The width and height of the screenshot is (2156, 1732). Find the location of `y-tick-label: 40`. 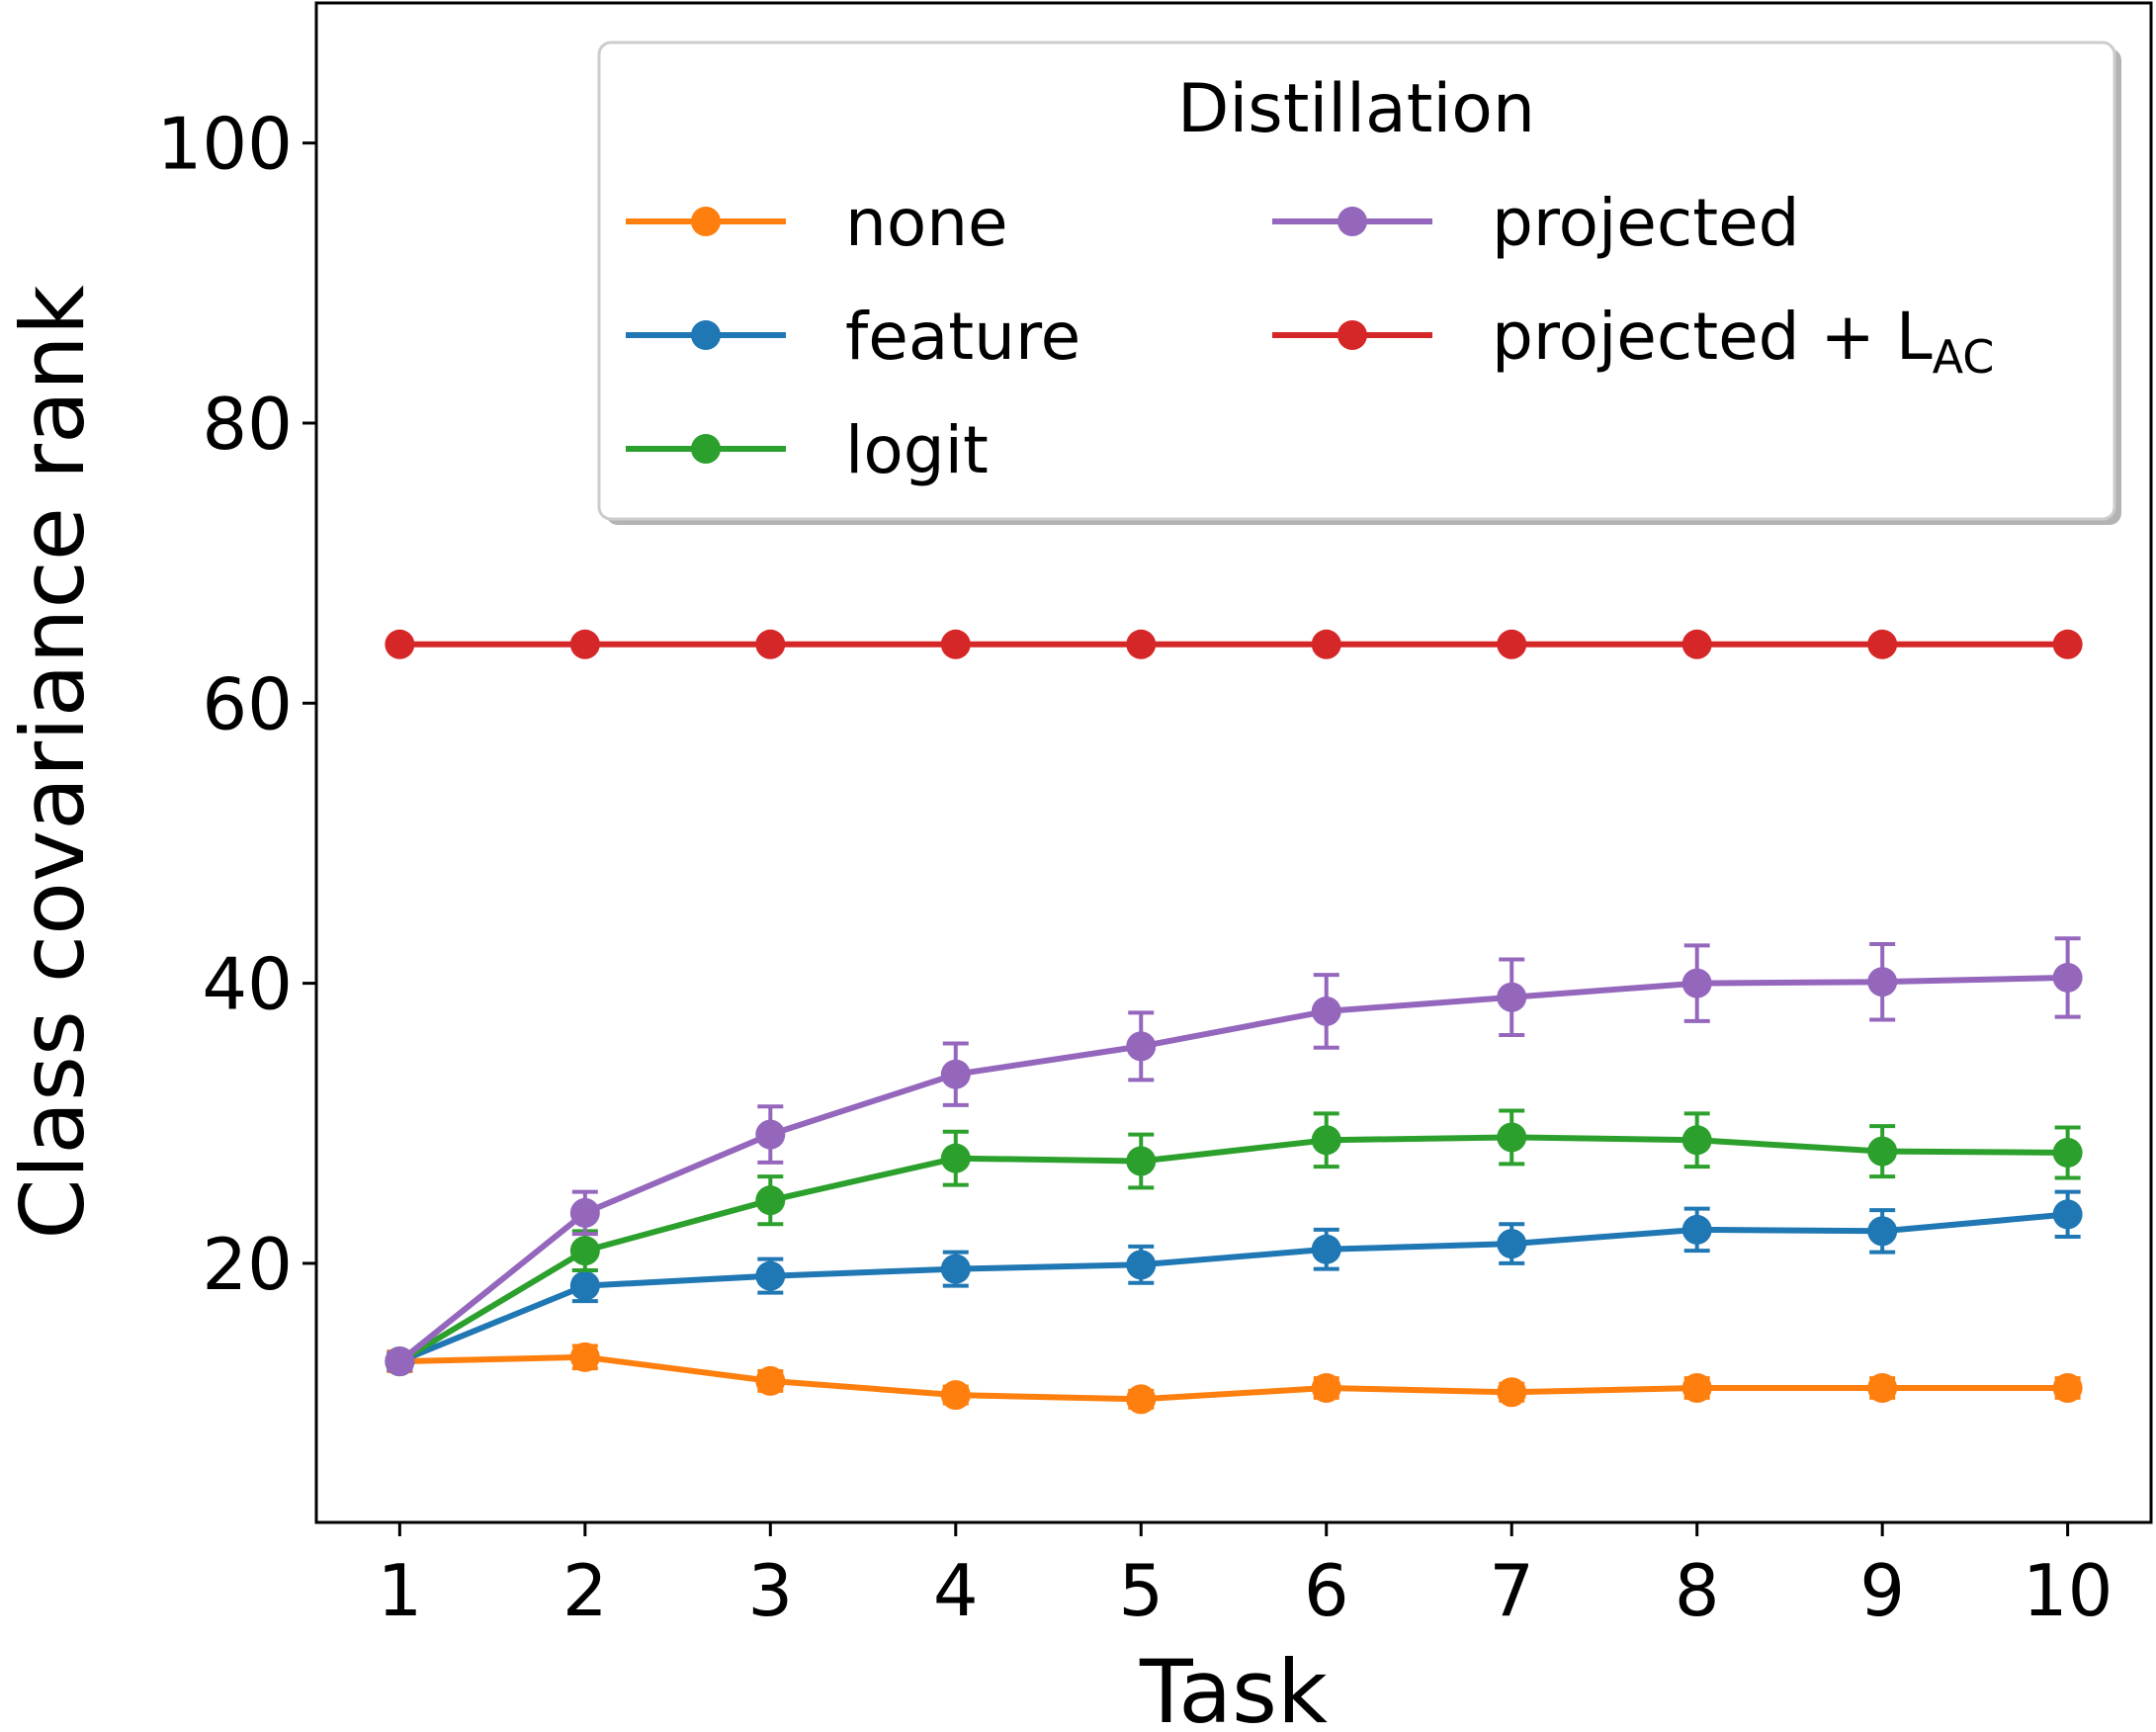

y-tick-label: 40 is located at coordinates (247, 984).